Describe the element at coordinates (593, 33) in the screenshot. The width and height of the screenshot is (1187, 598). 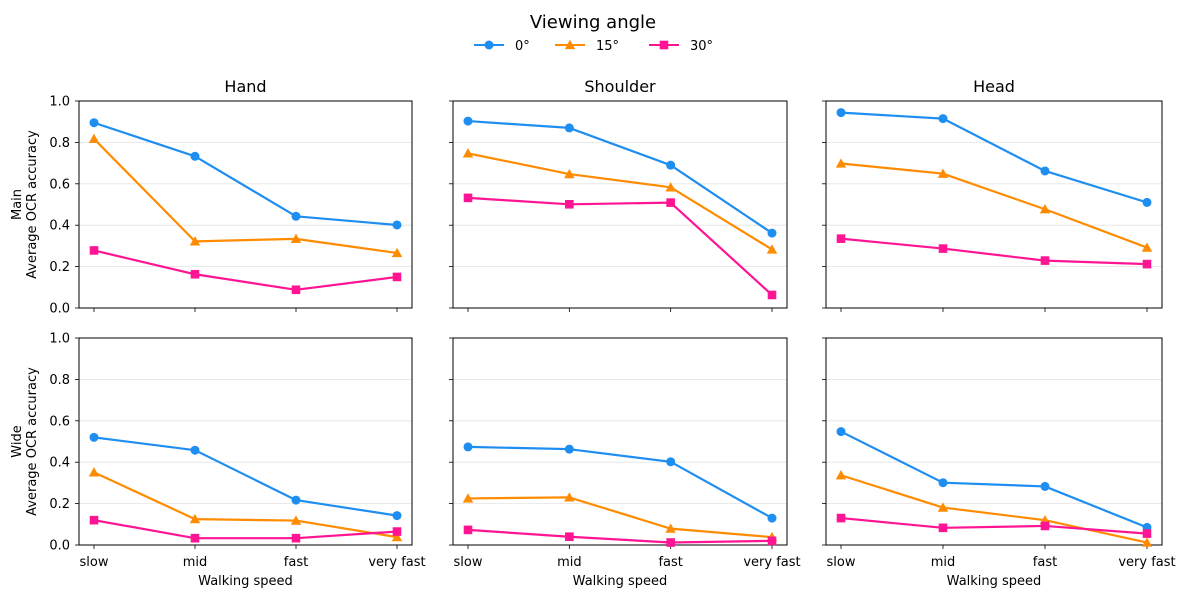
I see `legend: Viewing angle 0° 15° 30°` at that location.